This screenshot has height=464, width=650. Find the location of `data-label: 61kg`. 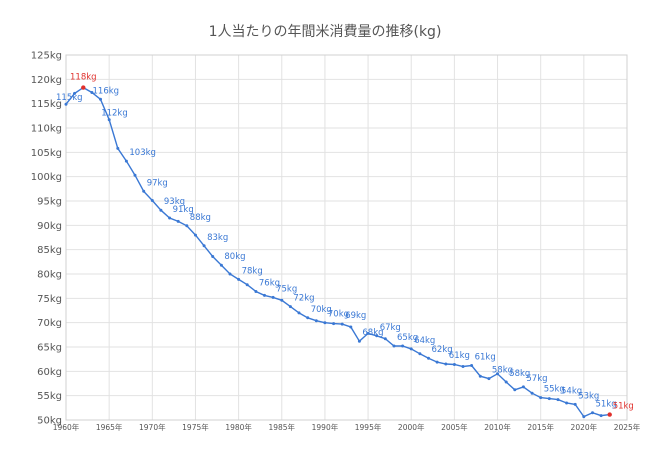

data-label: 61kg is located at coordinates (459, 356).